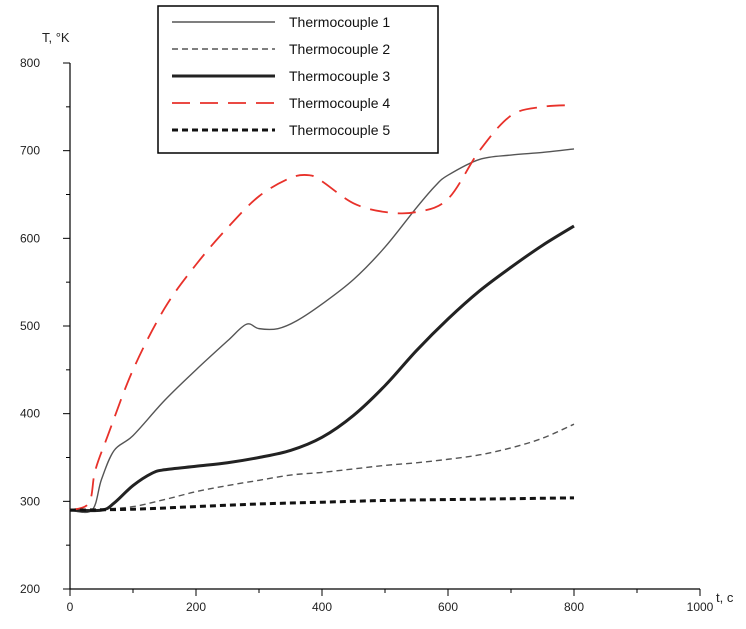 This screenshot has width=746, height=629. What do you see at coordinates (30, 63) in the screenshot?
I see `y-tick-label: 800` at bounding box center [30, 63].